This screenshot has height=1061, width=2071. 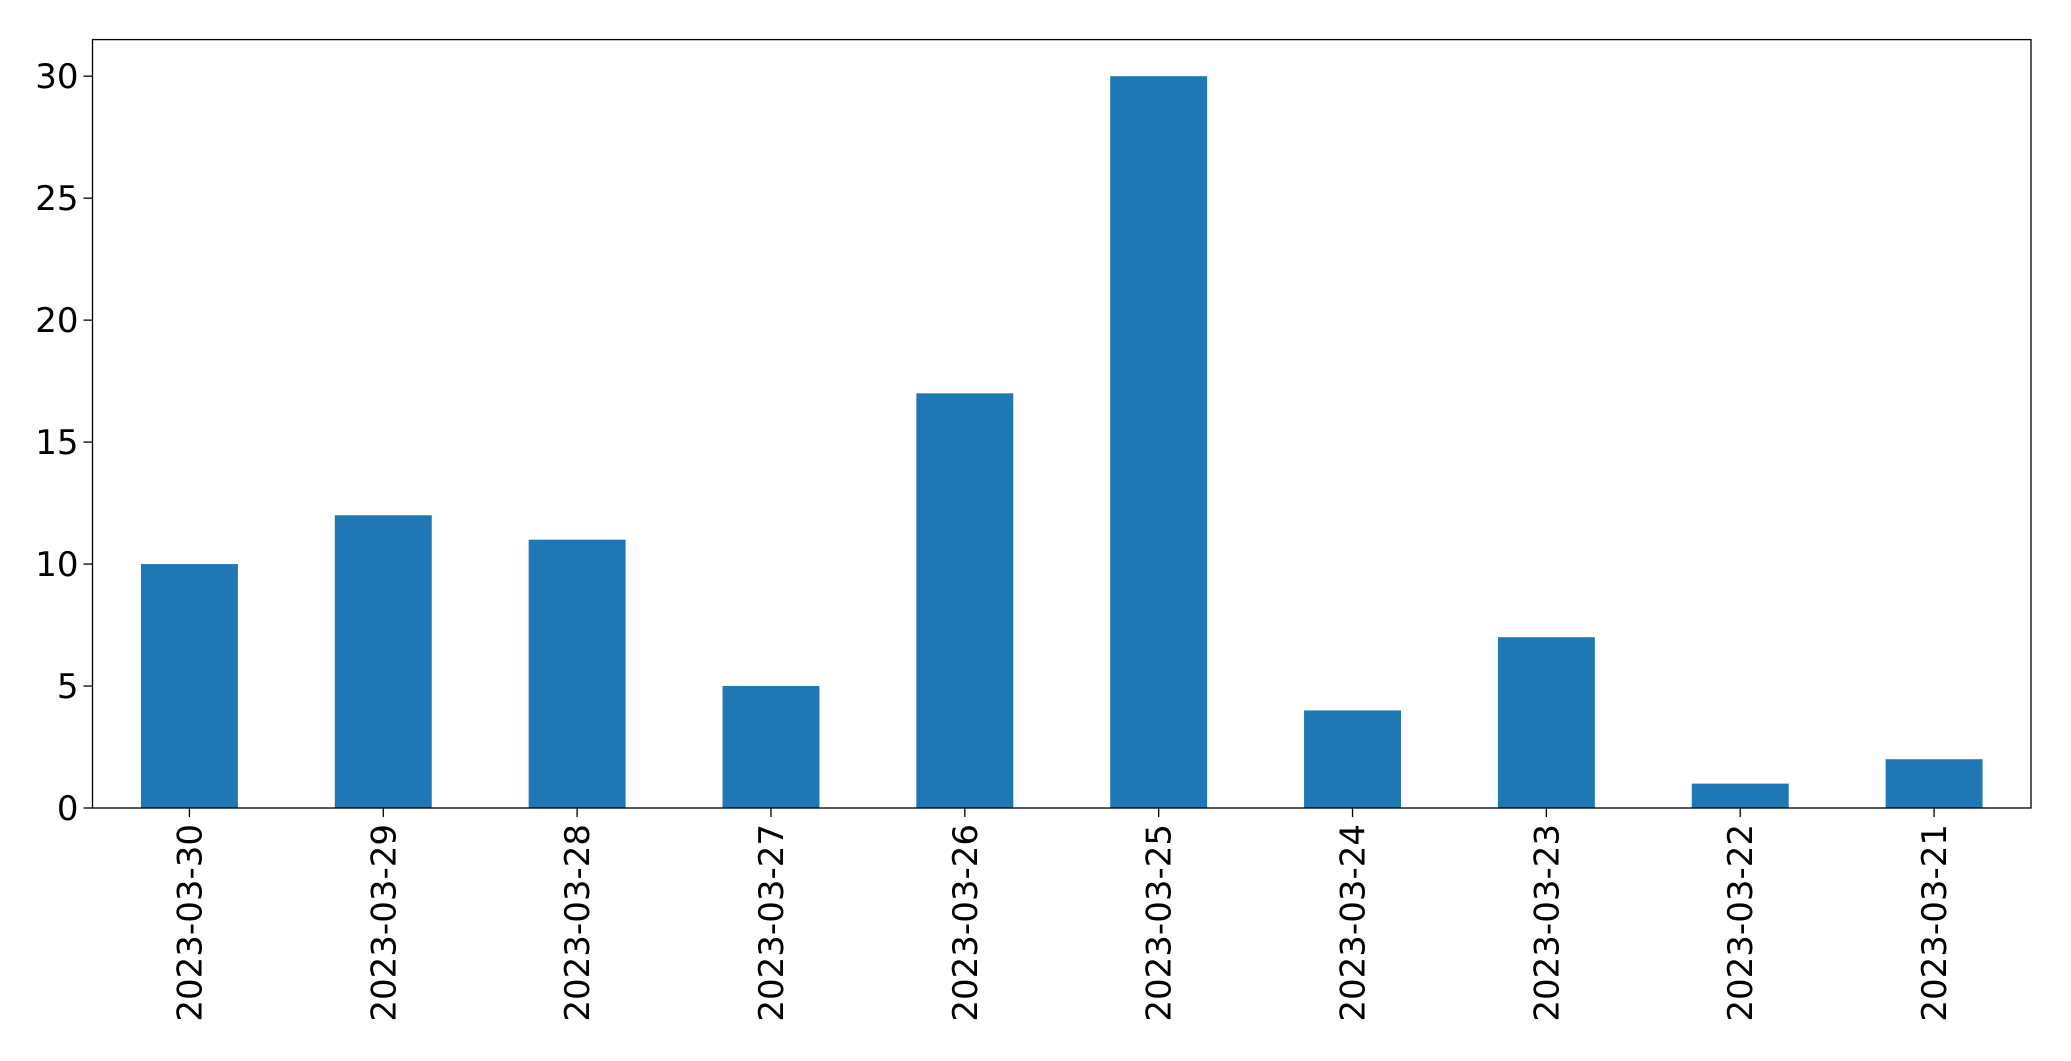 I want to click on y-tick-label: 15, so click(x=56, y=443).